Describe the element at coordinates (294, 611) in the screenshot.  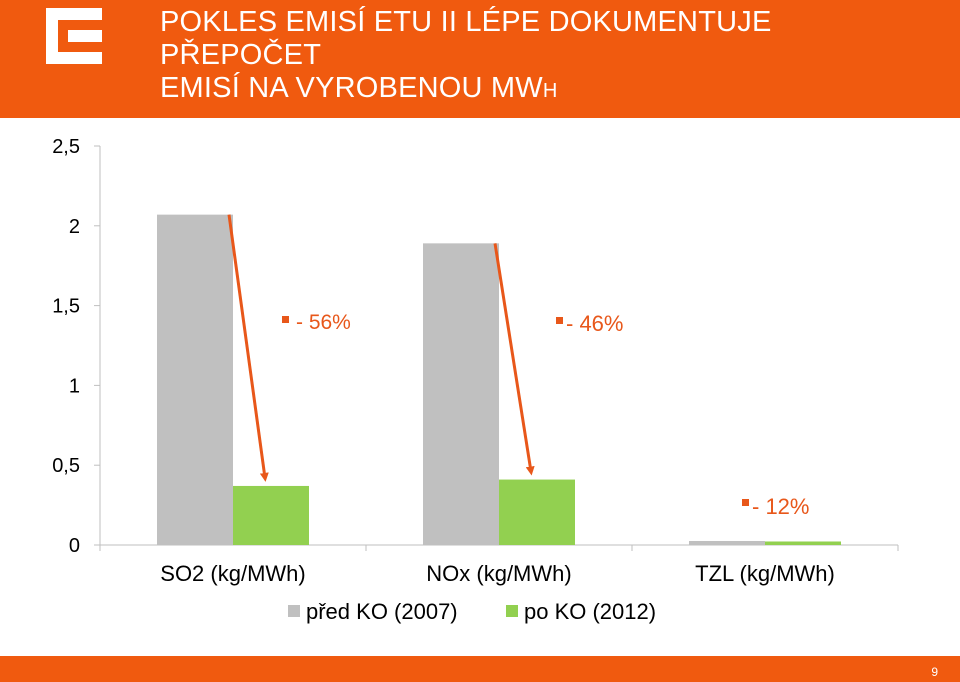
I see `legend-swatch-before` at that location.